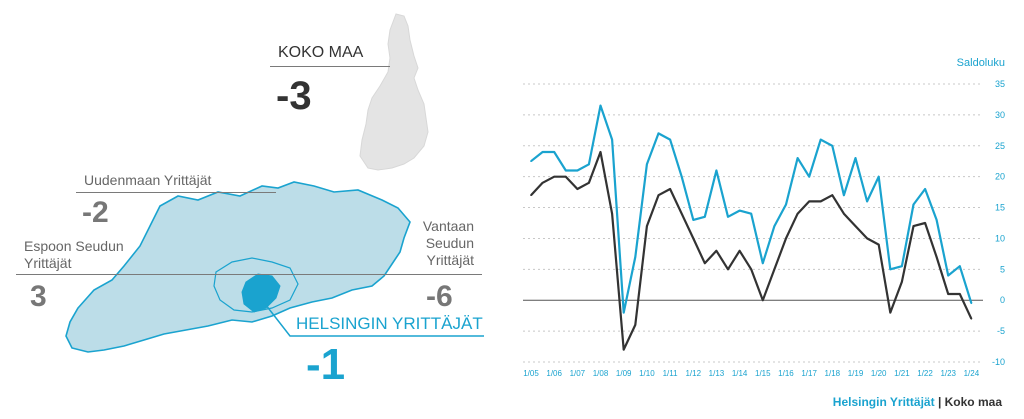 This screenshot has width=1024, height=419. I want to click on y-tick-label: 10, so click(1000, 238).